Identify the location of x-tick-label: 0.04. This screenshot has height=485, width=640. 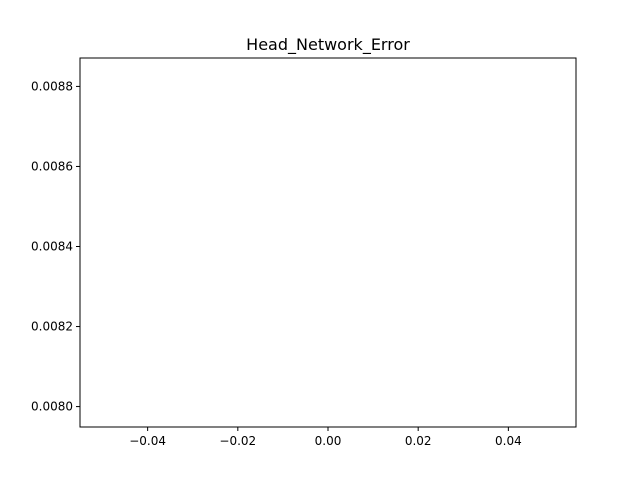
(508, 441).